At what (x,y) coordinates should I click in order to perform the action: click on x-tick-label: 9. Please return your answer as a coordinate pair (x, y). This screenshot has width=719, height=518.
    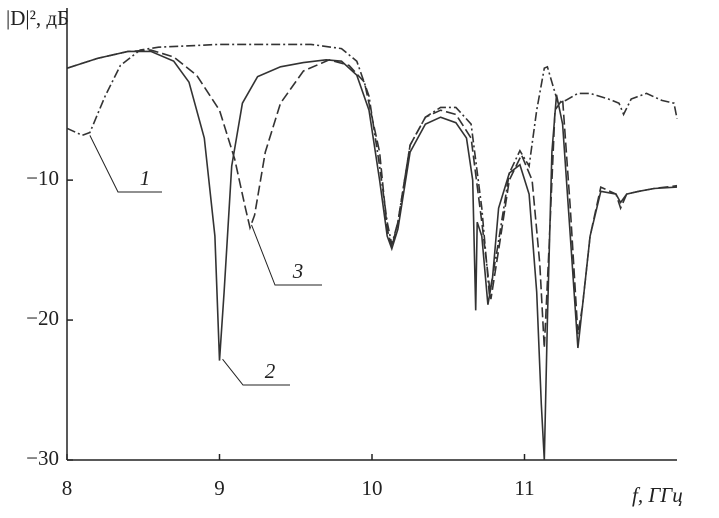
    Looking at the image, I should click on (219, 488).